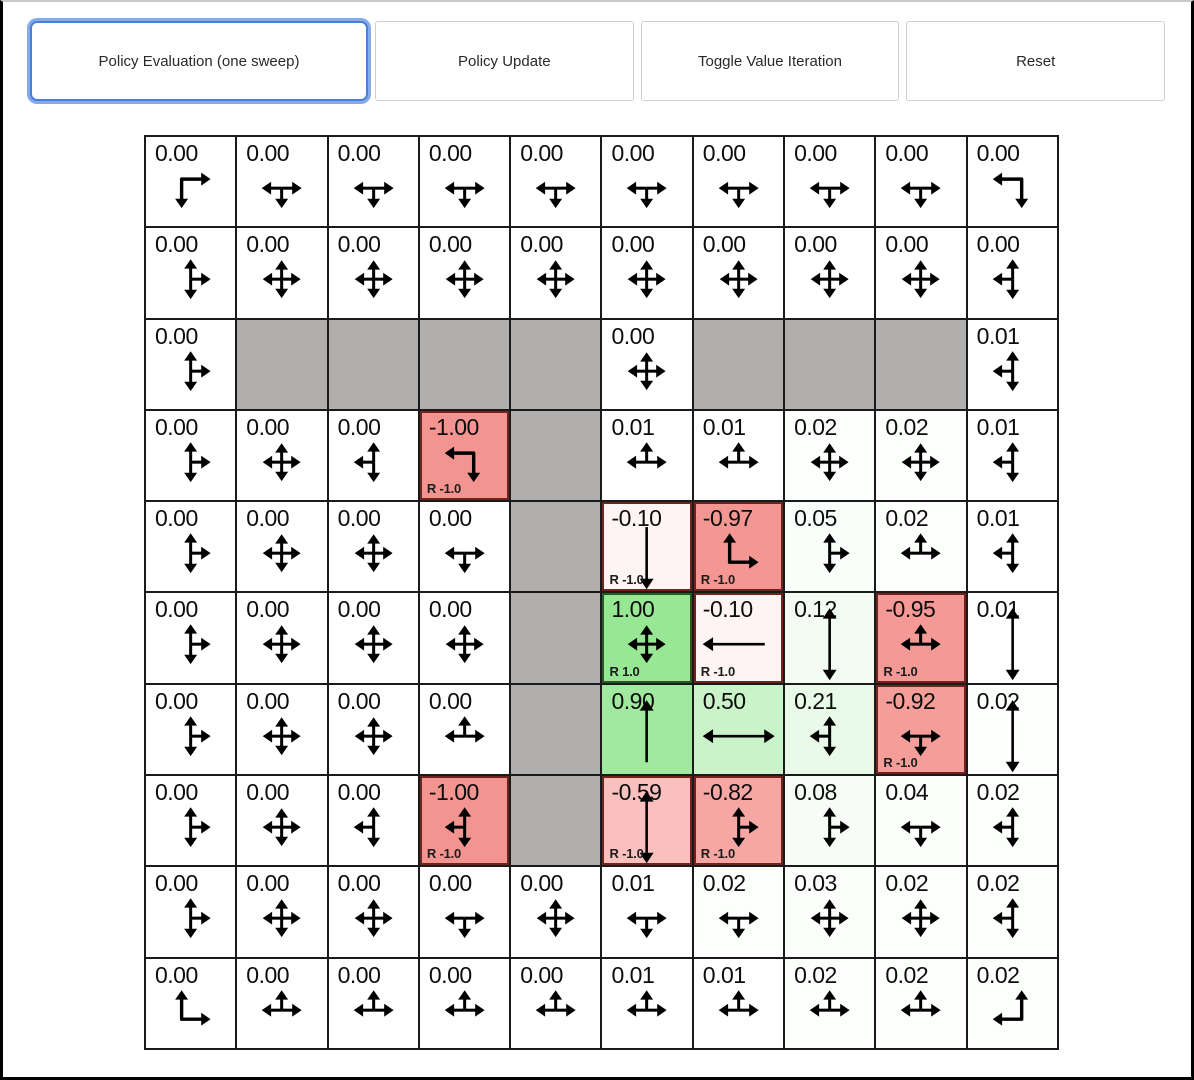 Image resolution: width=1194 pixels, height=1080 pixels. What do you see at coordinates (738, 821) in the screenshot?
I see `grid-cell: -0.82 R -1.0` at bounding box center [738, 821].